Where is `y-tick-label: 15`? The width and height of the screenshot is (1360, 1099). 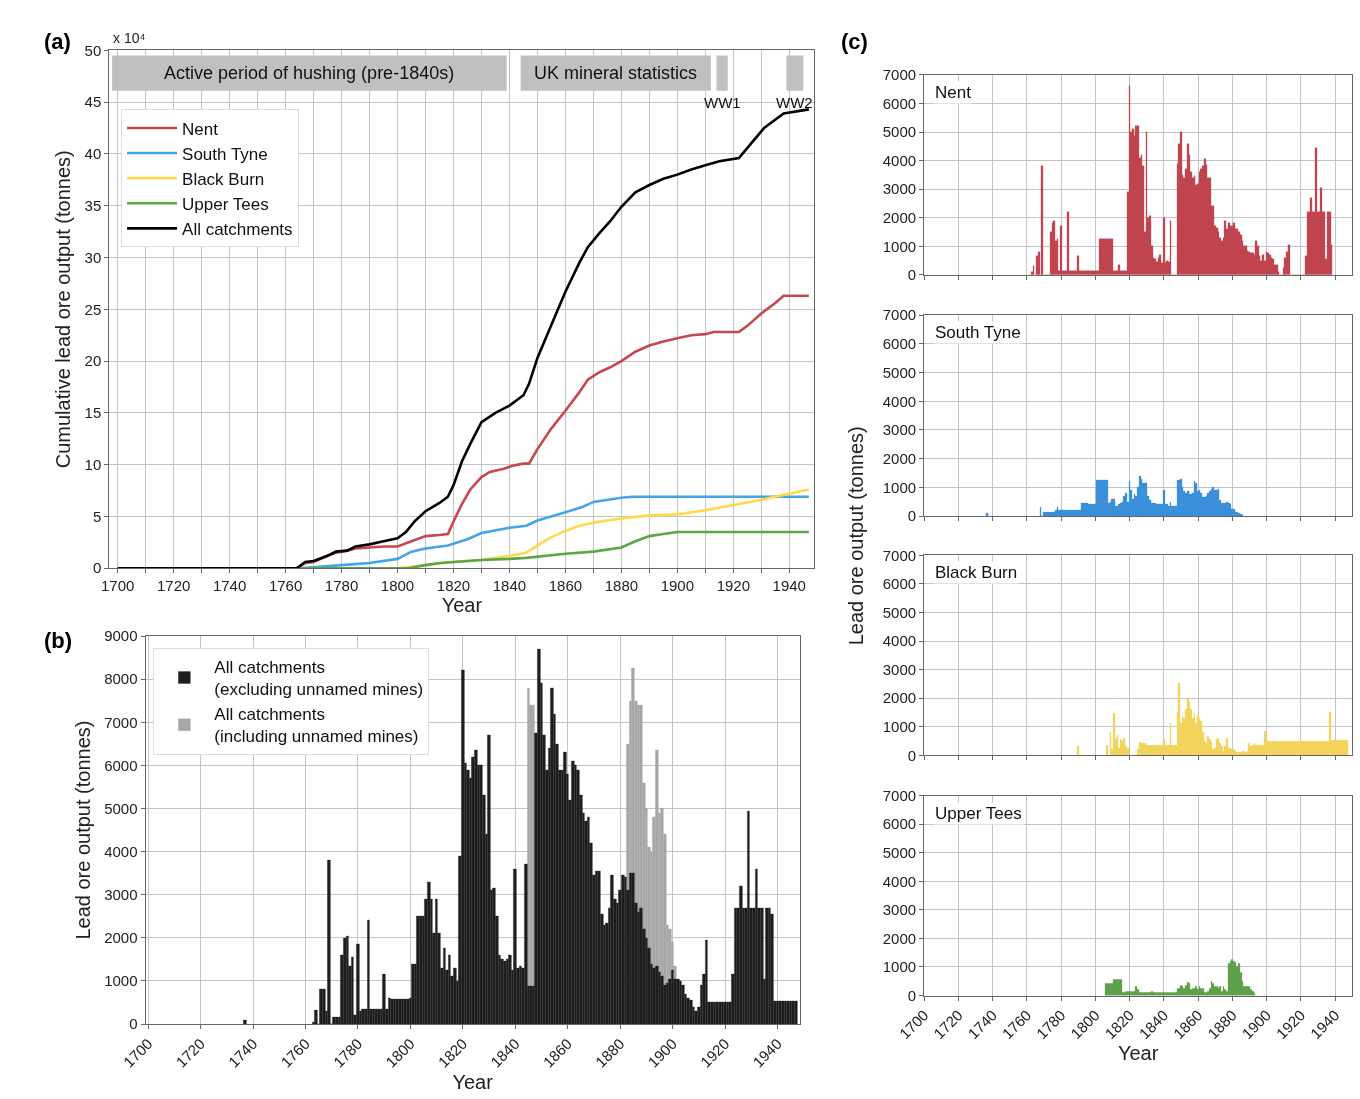 y-tick-label: 15 is located at coordinates (93, 413).